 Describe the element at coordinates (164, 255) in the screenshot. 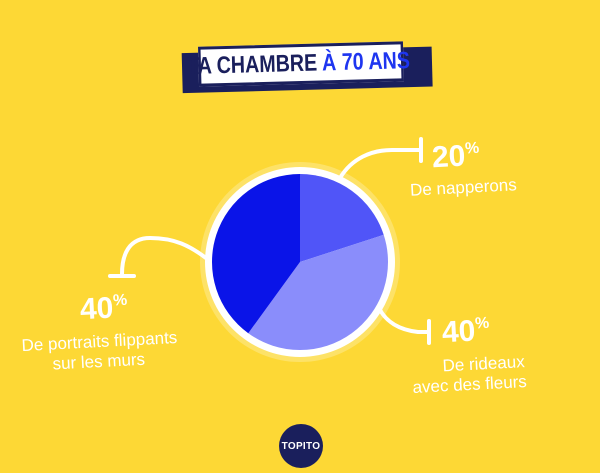

I see `connector-portraits` at that location.